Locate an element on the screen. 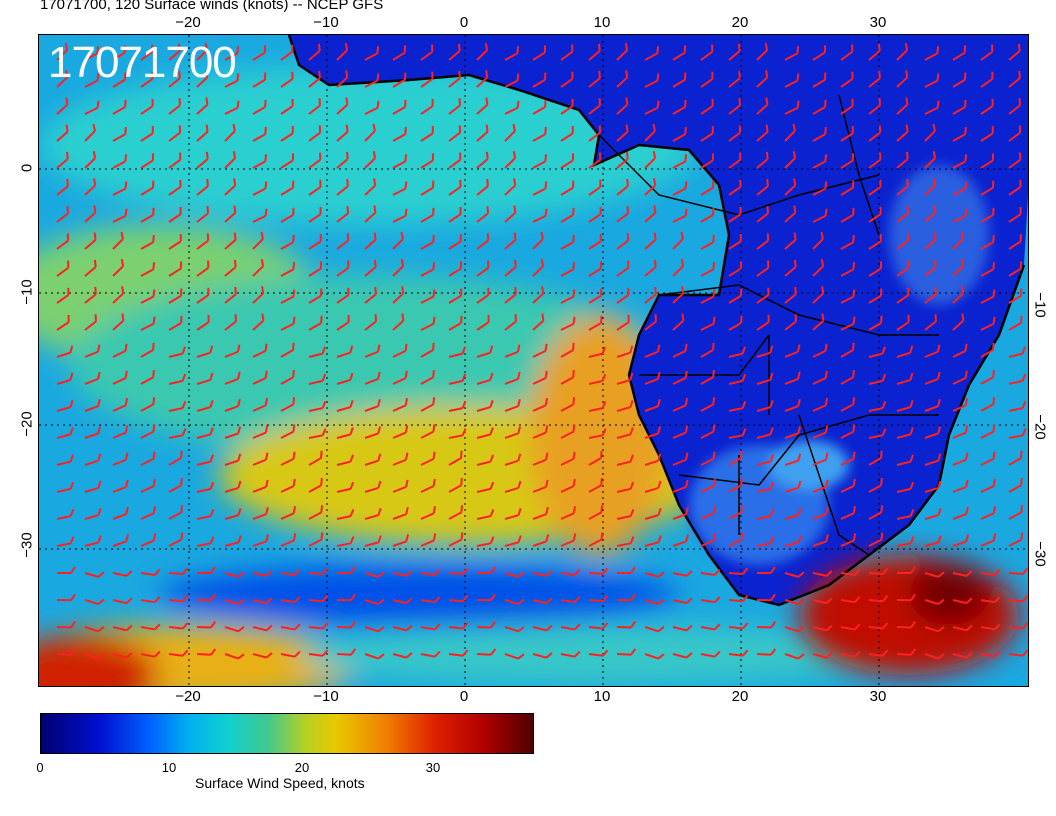 This screenshot has width=1056, height=816. lon-tick-bottom: 0 is located at coordinates (464, 696).